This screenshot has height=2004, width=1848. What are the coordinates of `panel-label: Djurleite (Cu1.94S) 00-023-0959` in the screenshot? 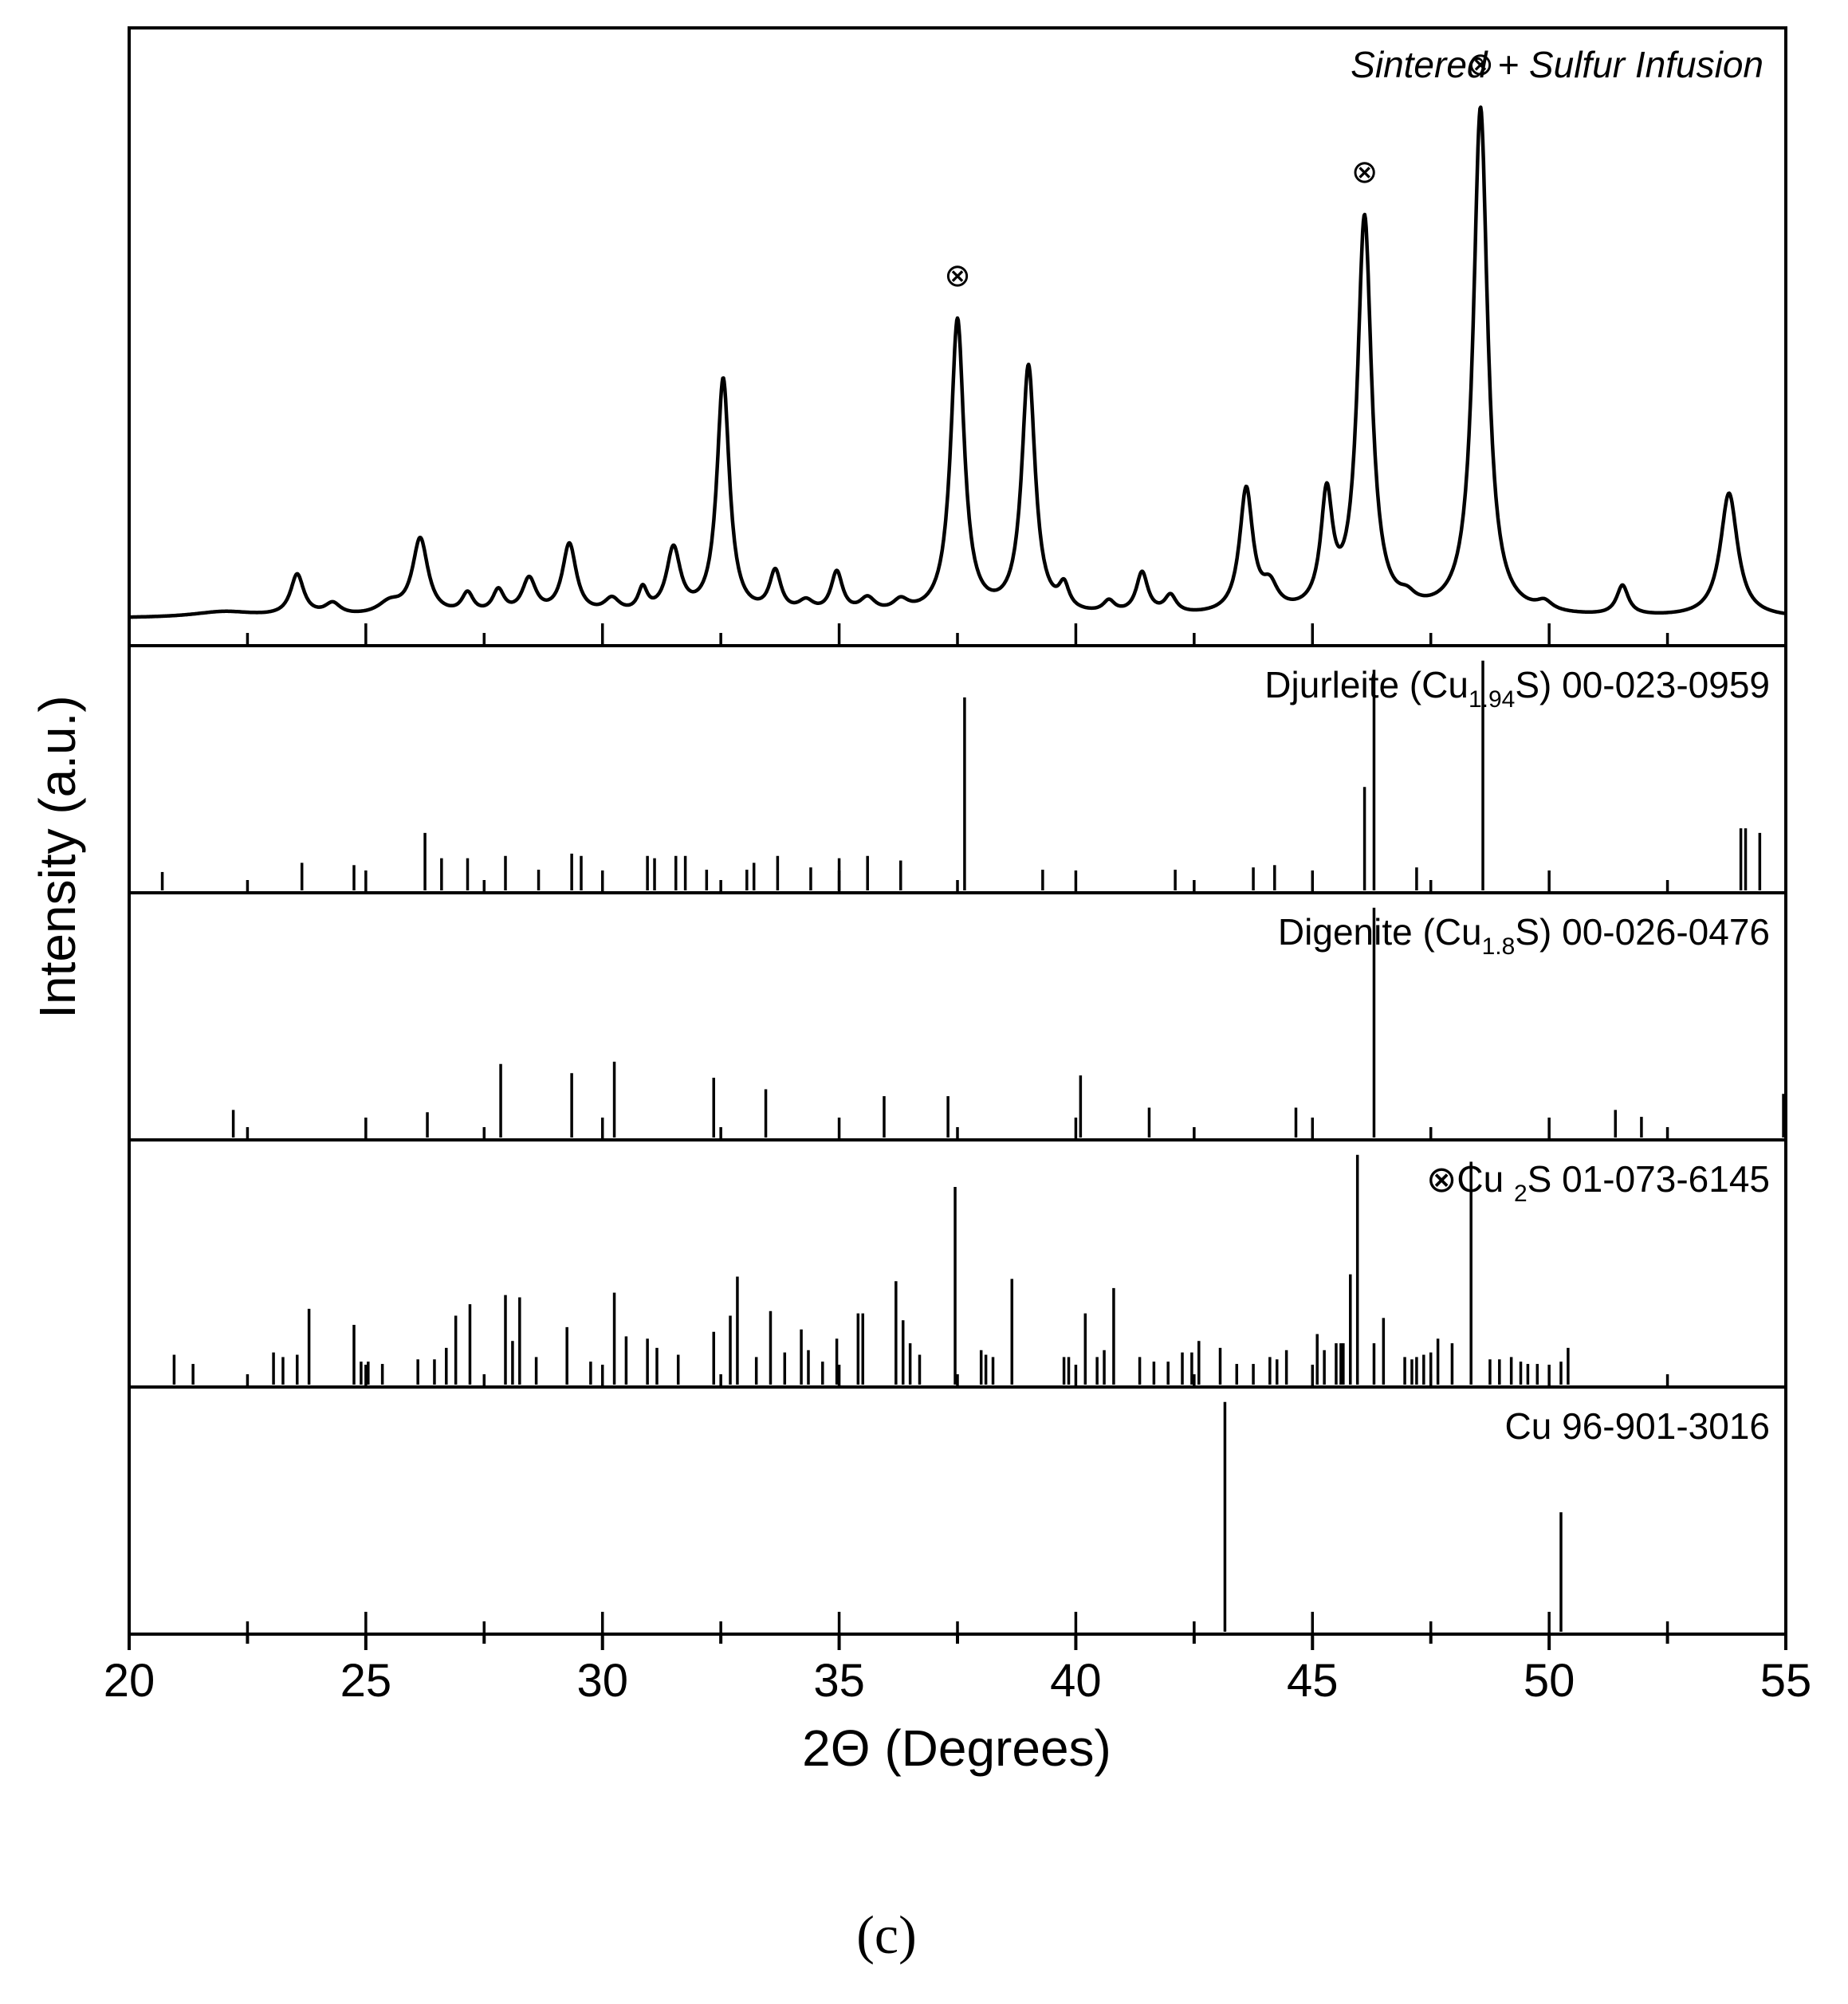 It's located at (1517, 688).